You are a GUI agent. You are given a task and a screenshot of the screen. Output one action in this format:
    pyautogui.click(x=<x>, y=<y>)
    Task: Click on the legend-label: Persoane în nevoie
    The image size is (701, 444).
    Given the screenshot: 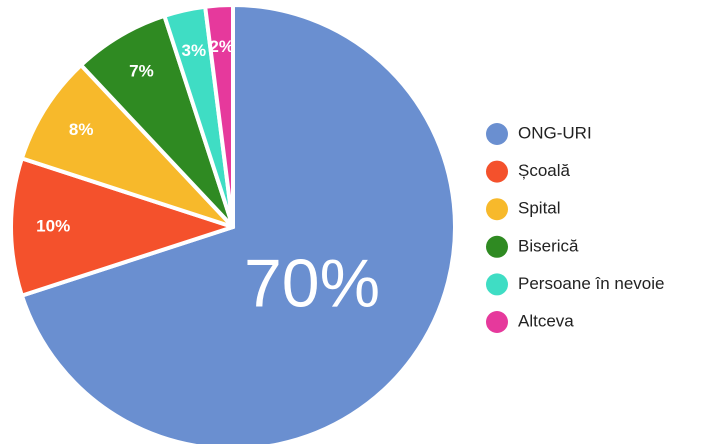 What is the action you would take?
    pyautogui.click(x=591, y=283)
    